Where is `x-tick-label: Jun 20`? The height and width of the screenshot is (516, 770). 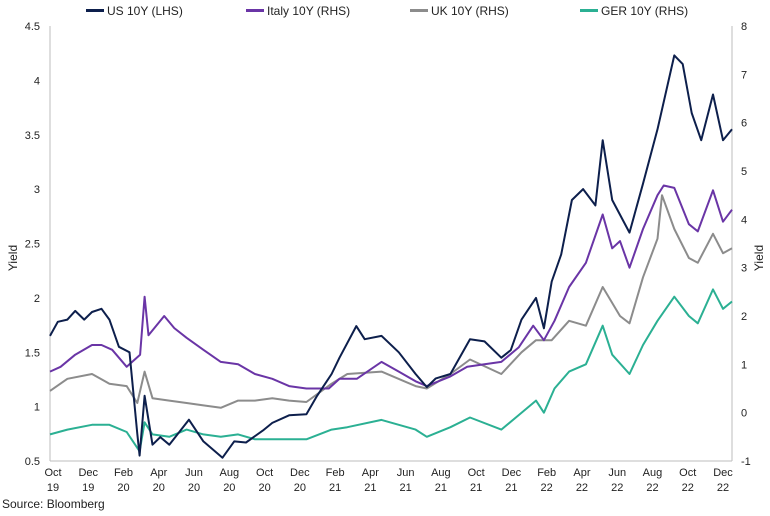 x-tick-label: Jun 20 is located at coordinates (194, 480).